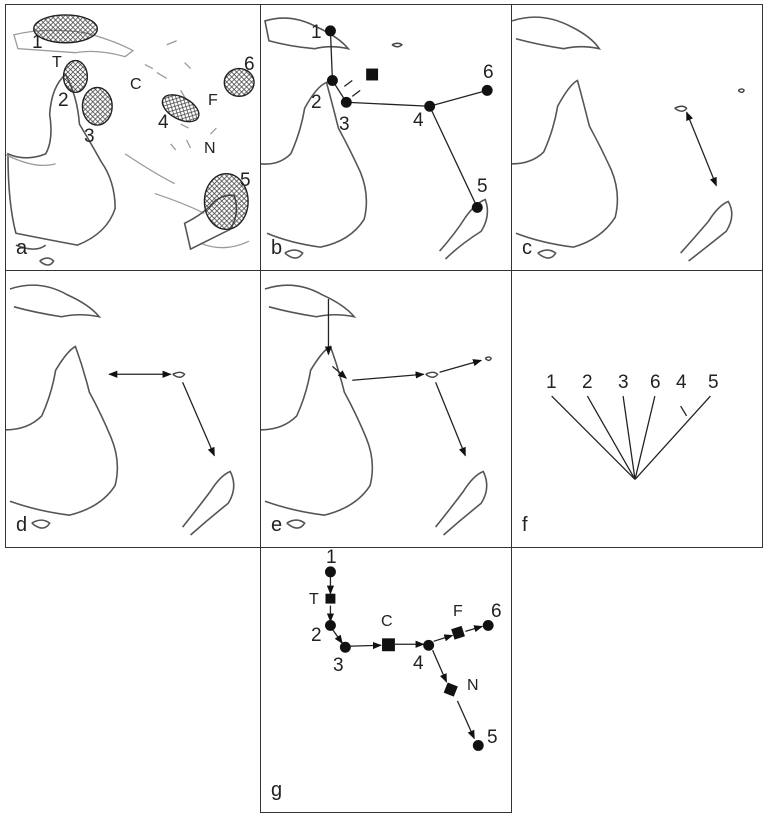 The image size is (767, 816). I want to click on barrier-label-g-t: T, so click(314, 599).